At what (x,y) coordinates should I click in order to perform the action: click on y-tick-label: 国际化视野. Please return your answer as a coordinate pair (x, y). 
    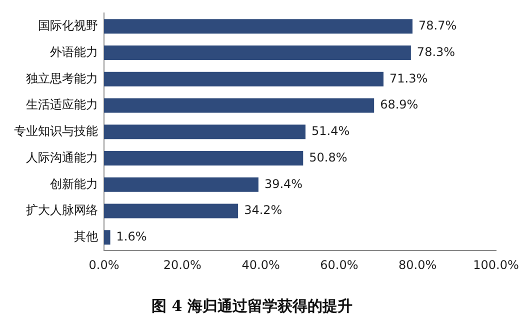
    Looking at the image, I should click on (68, 25).